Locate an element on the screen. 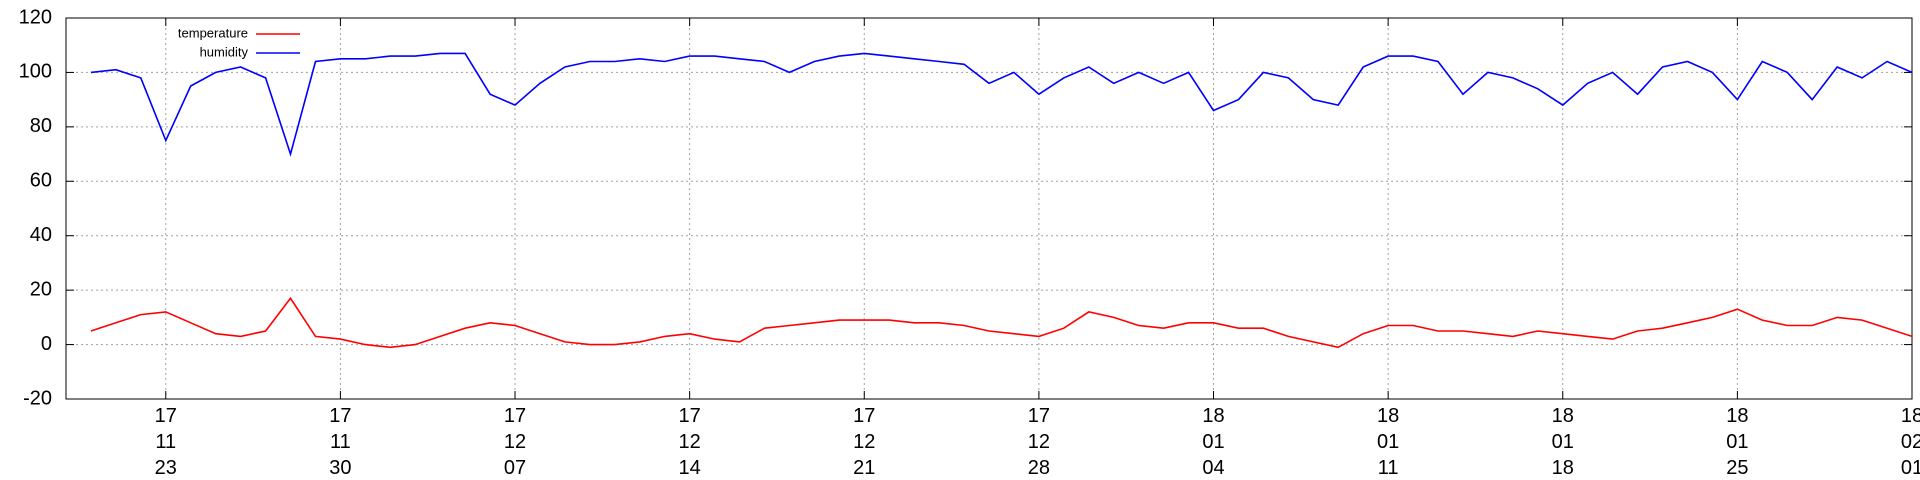  x-tick-label: 18 02 01 is located at coordinates (1910, 442).